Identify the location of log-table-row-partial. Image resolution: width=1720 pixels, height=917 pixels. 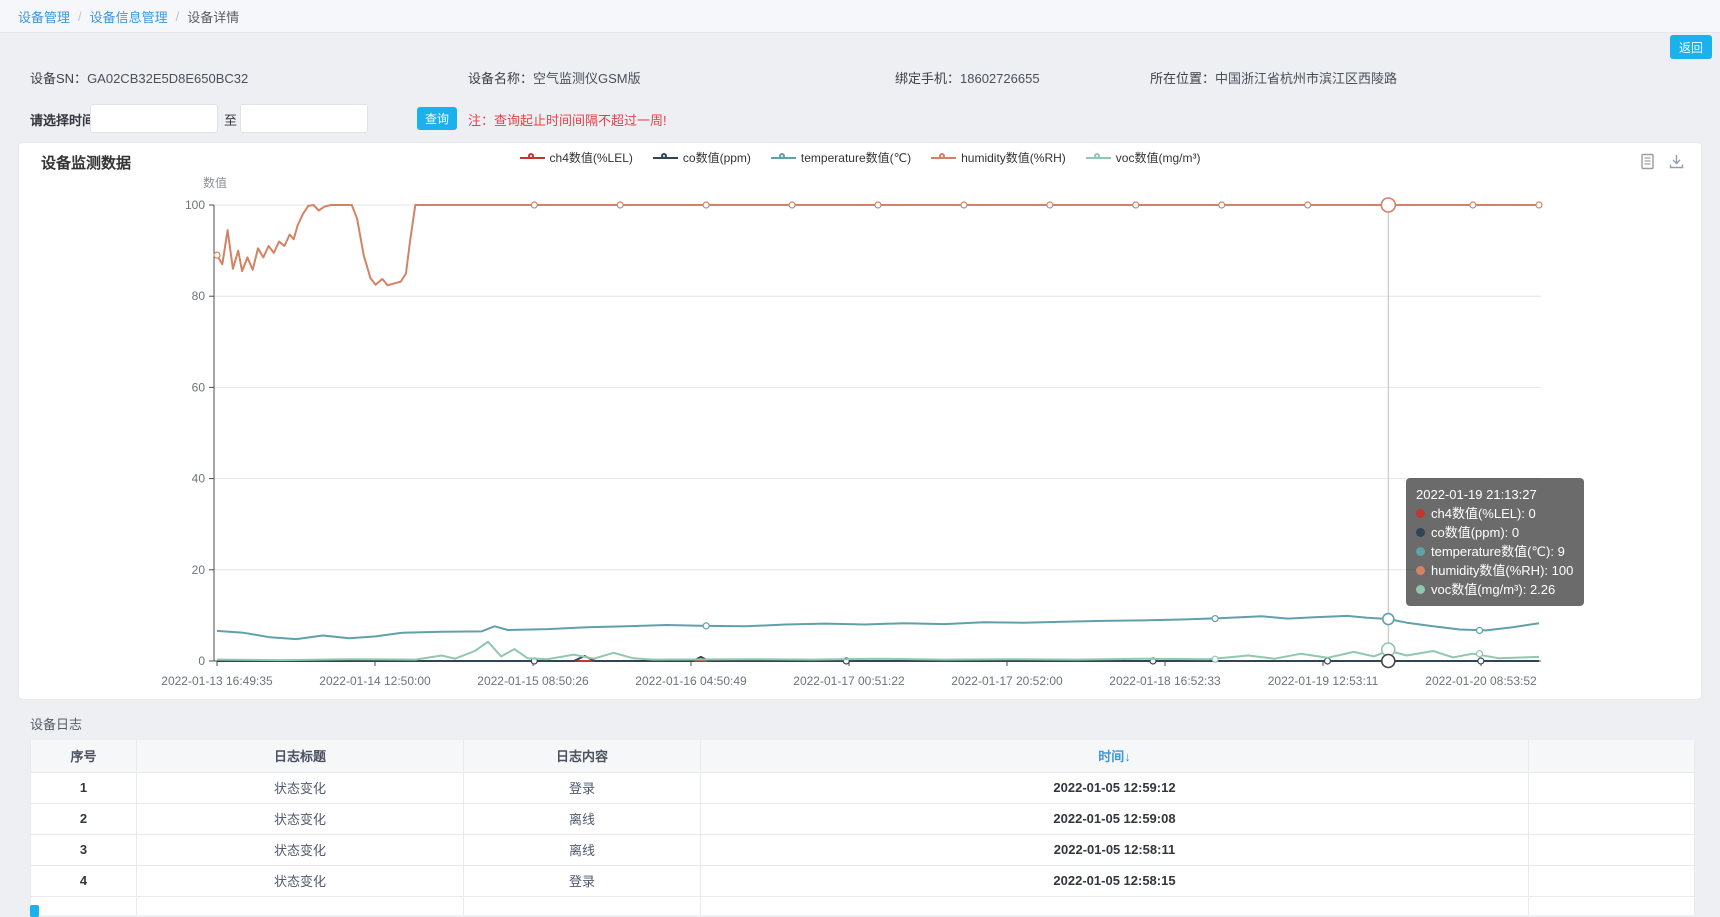
(862, 905).